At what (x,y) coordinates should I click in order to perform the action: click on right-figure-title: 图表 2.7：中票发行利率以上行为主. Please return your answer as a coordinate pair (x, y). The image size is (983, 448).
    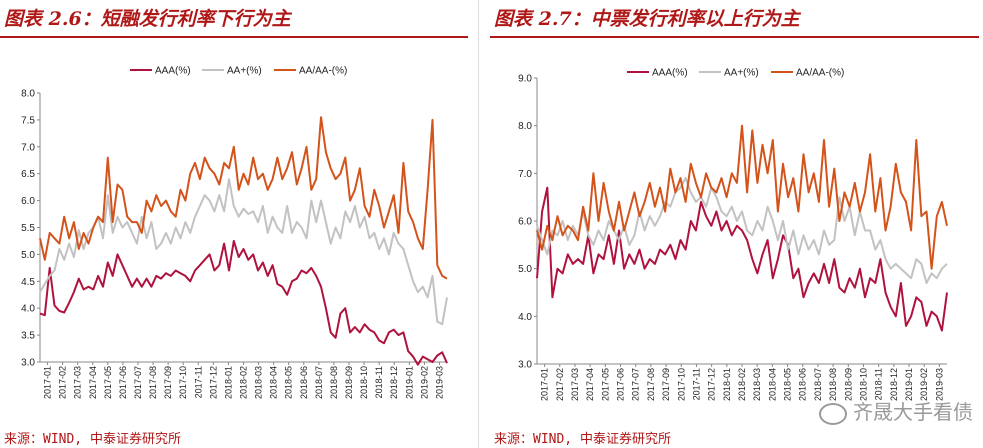
    Looking at the image, I should click on (647, 19).